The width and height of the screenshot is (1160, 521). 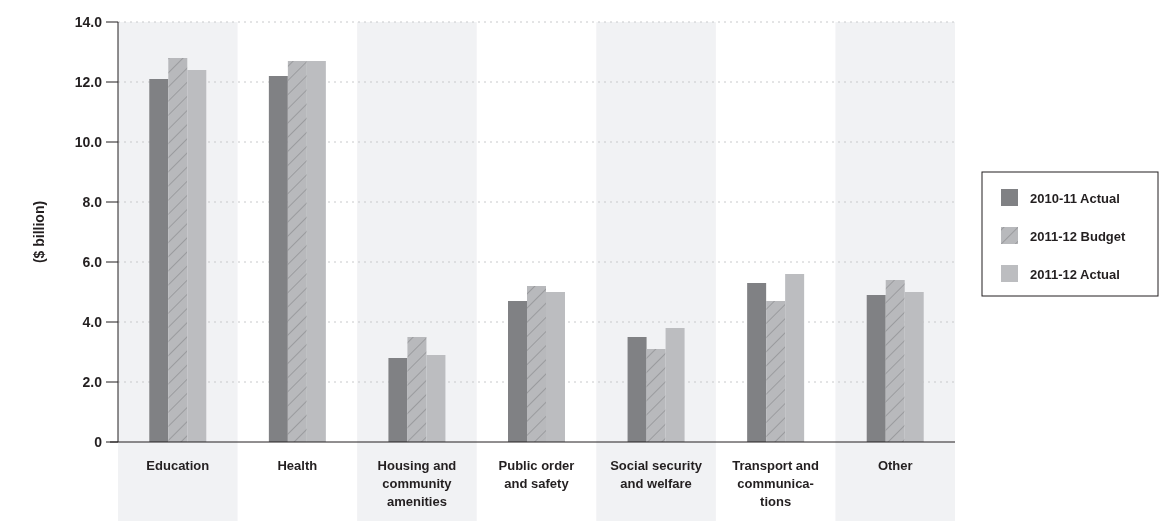 What do you see at coordinates (92, 381) in the screenshot?
I see `y-tick-label: 2.0` at bounding box center [92, 381].